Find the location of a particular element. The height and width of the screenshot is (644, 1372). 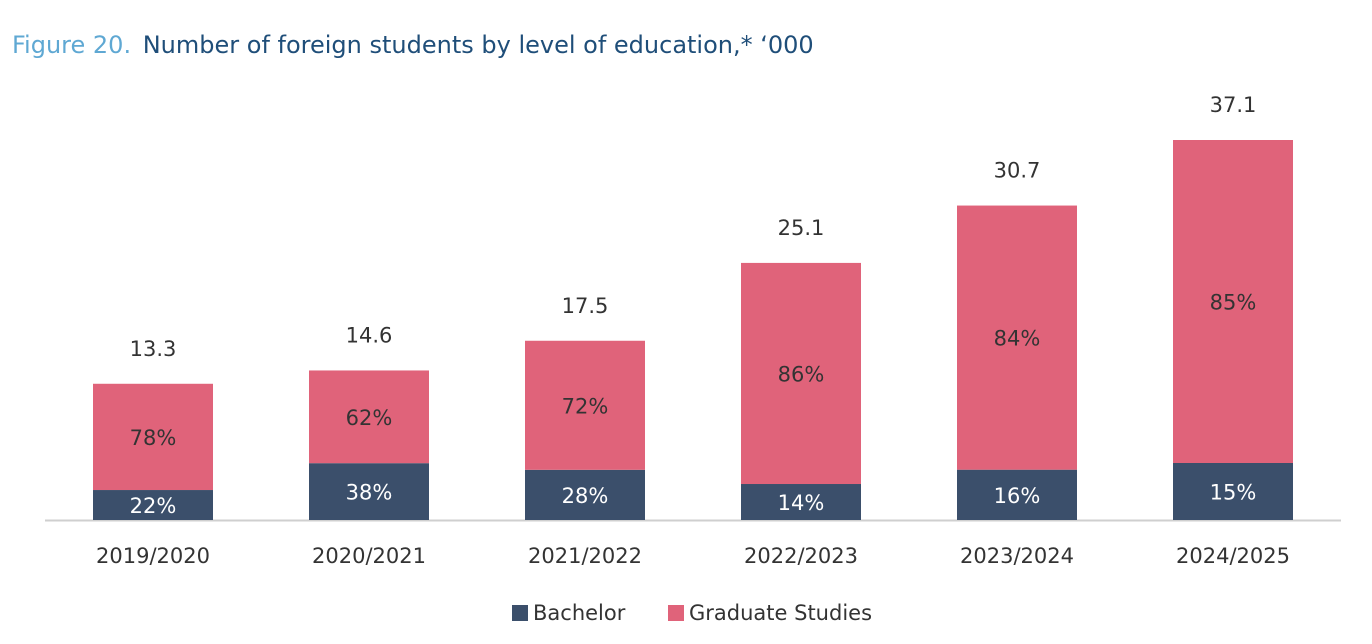

segment-label: 85% is located at coordinates (1233, 303).